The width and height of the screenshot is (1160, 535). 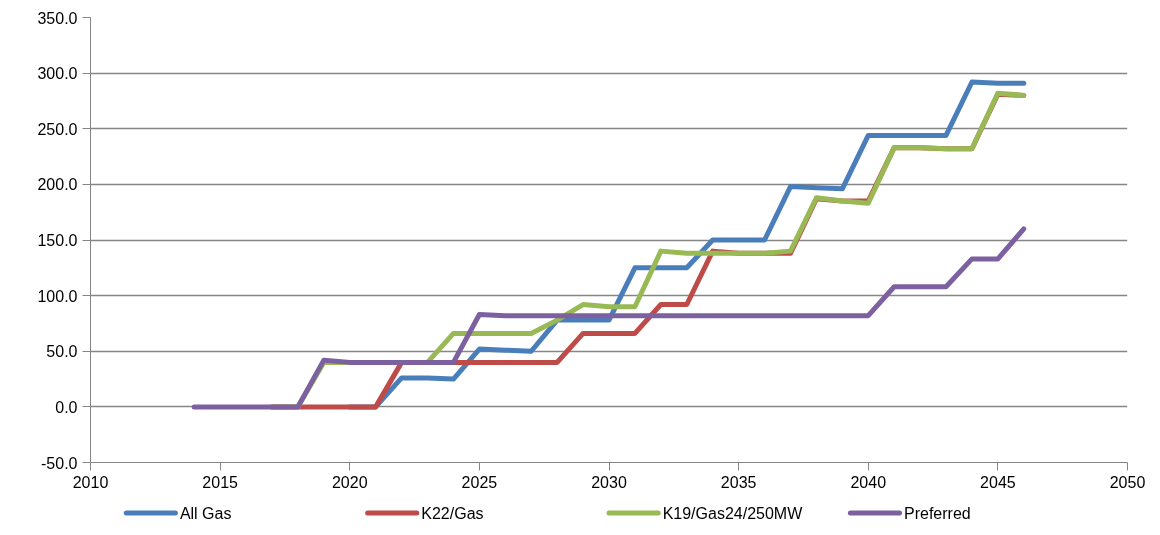 What do you see at coordinates (733, 513) in the screenshot?
I see `legend-label: K19/Gas24/250MW` at bounding box center [733, 513].